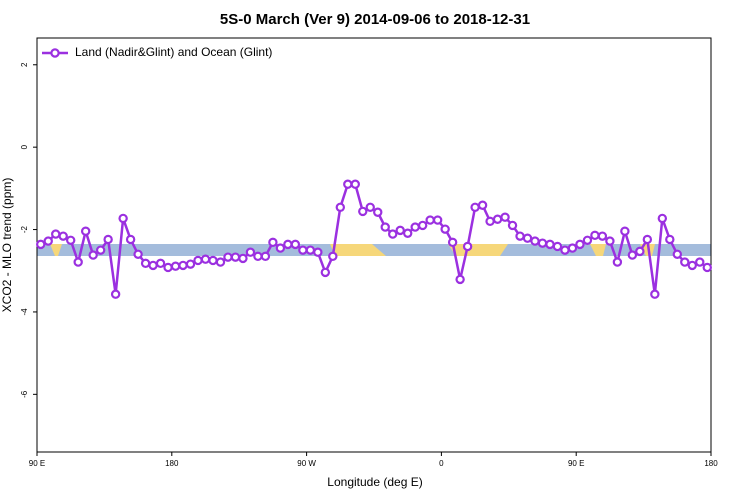 The width and height of the screenshot is (750, 500). Describe the element at coordinates (306, 463) in the screenshot. I see `x-tick-label: 90 W` at that location.